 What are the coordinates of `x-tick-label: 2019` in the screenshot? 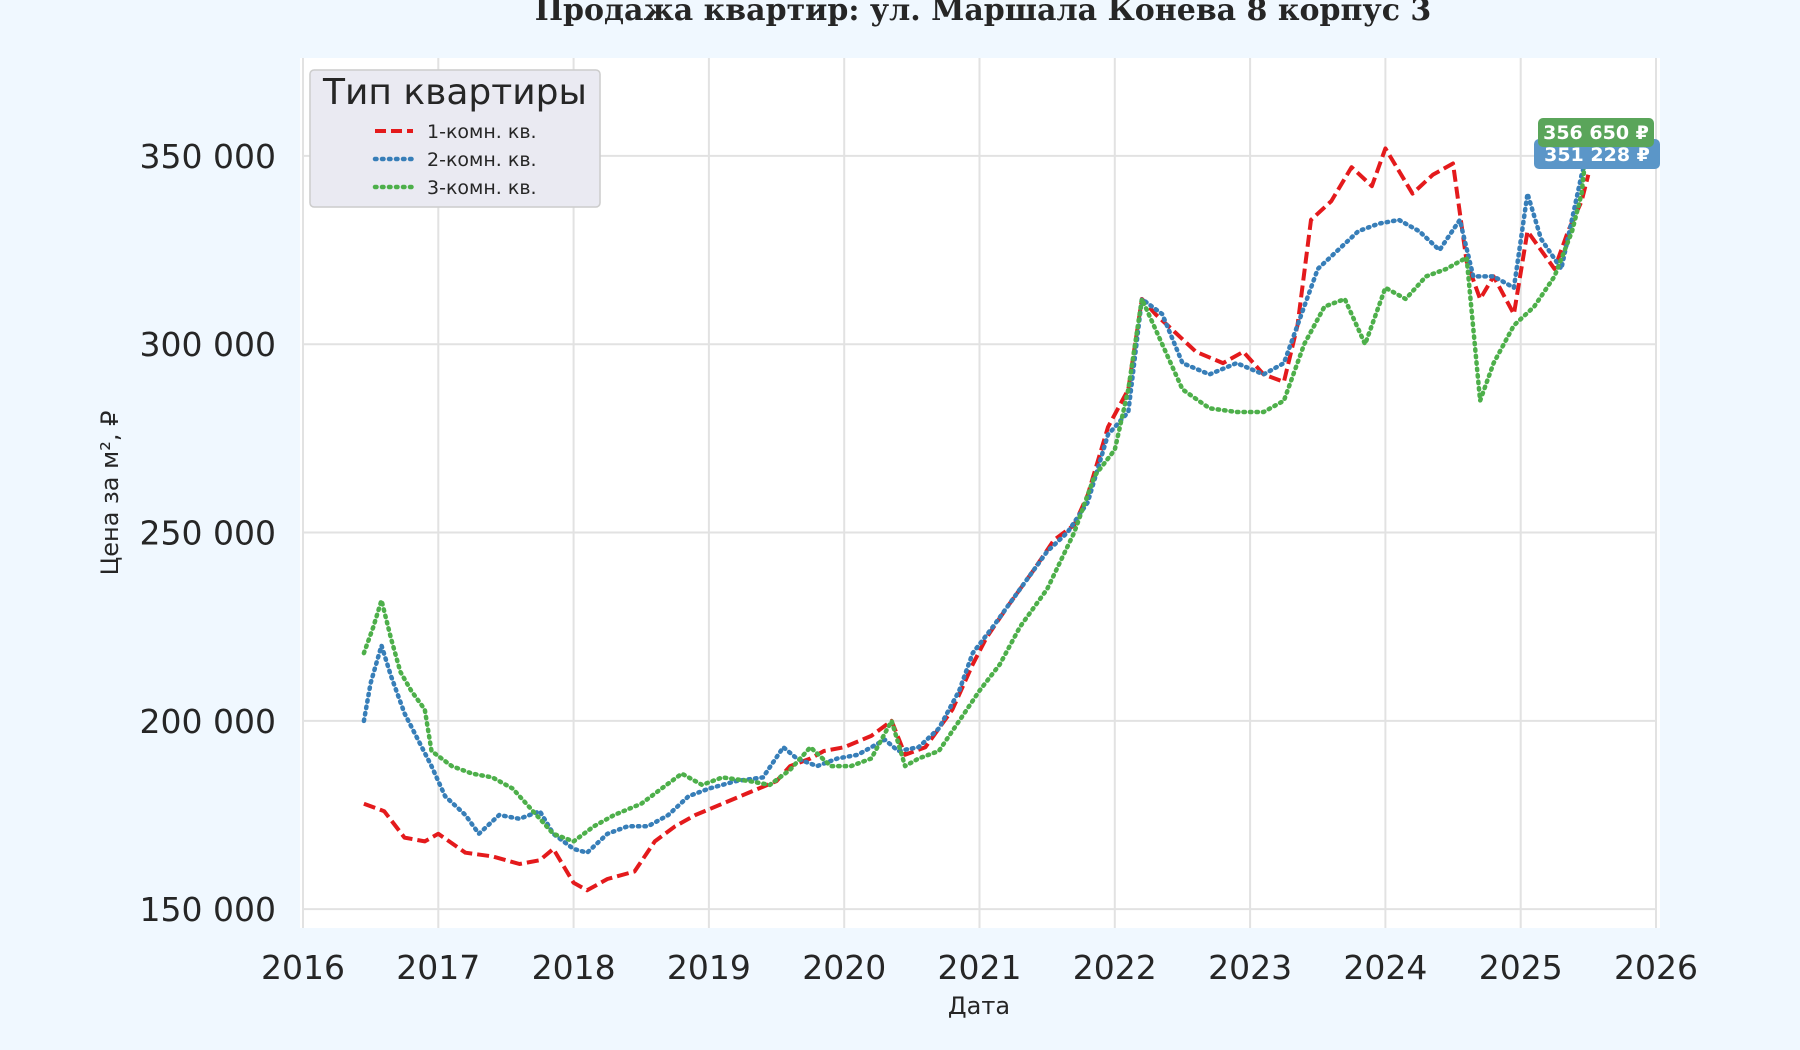 It's located at (709, 967).